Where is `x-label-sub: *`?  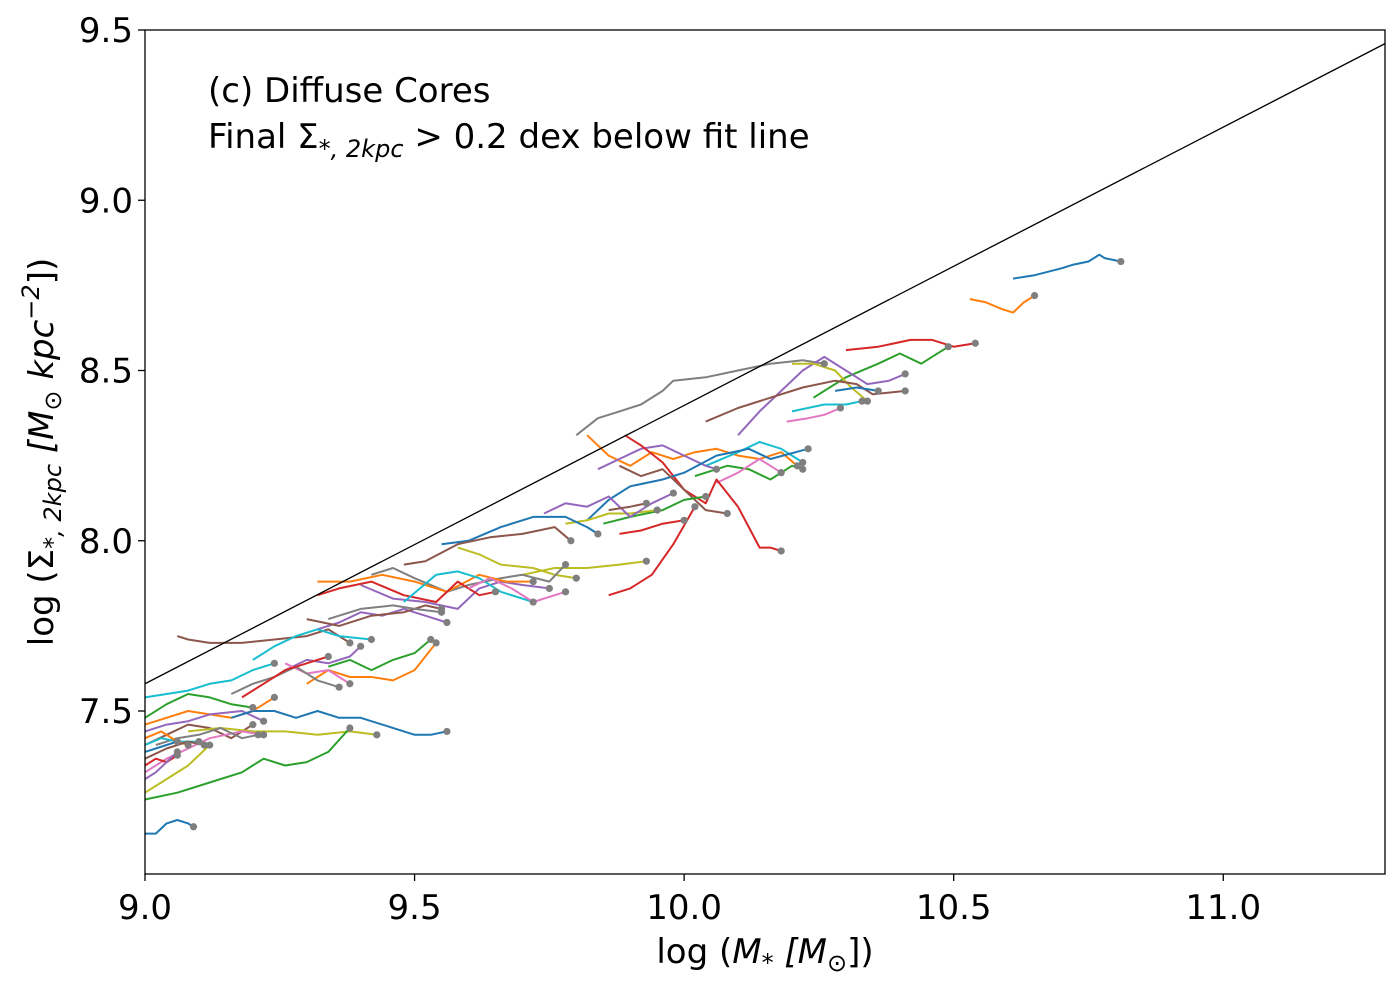
x-label-sub: * is located at coordinates (768, 963).